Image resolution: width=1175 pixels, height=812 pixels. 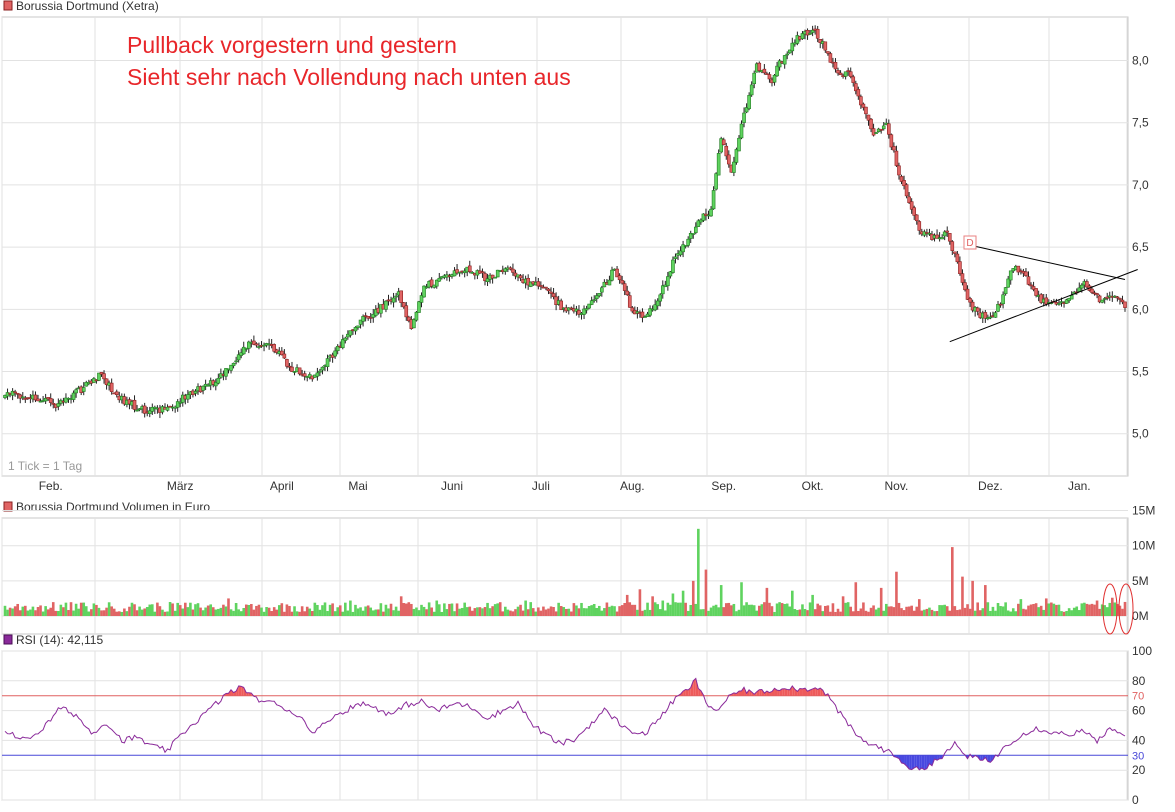 What do you see at coordinates (1140, 434) in the screenshot?
I see `price-y-tick-label: 5,0` at bounding box center [1140, 434].